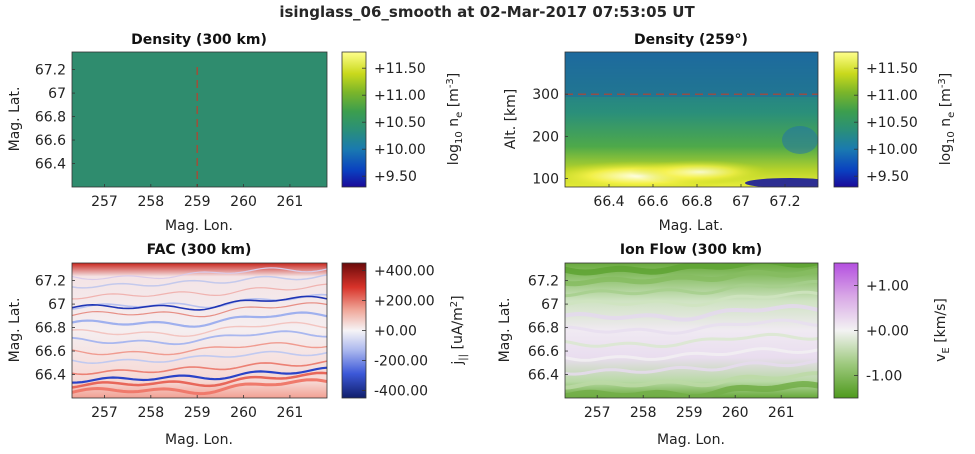 This screenshot has height=454, width=975. I want to click on y-tick-label: 300, so click(545, 95).